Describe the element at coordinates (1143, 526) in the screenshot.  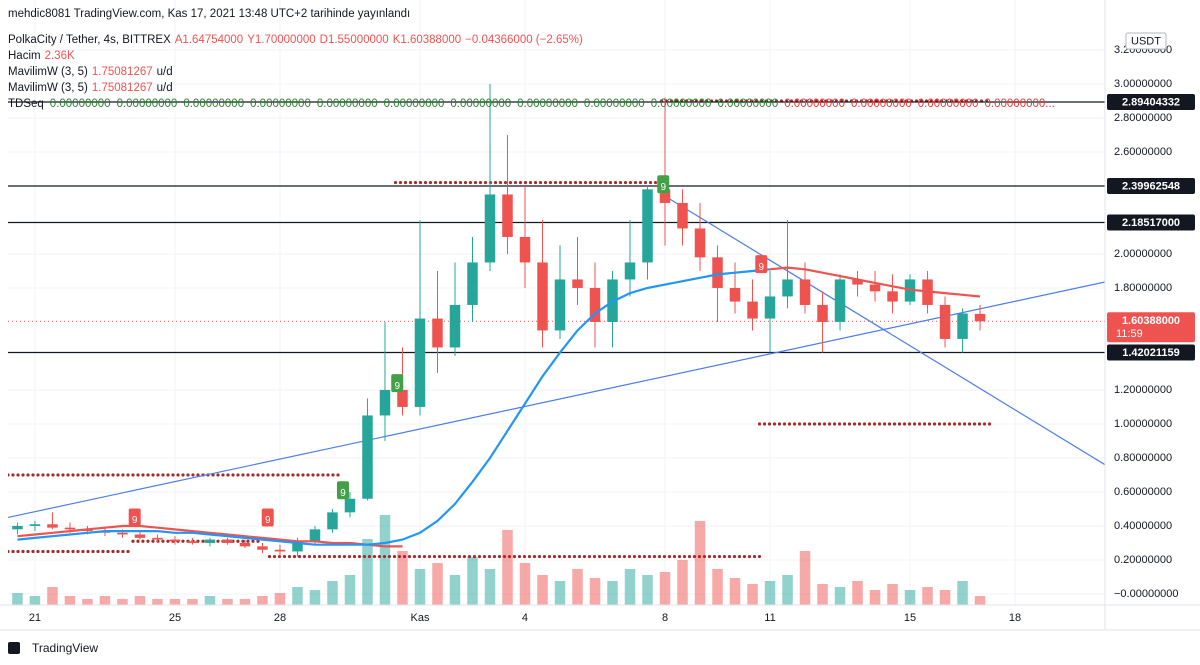
I see `y-tick-label: 0.40000000` at that location.